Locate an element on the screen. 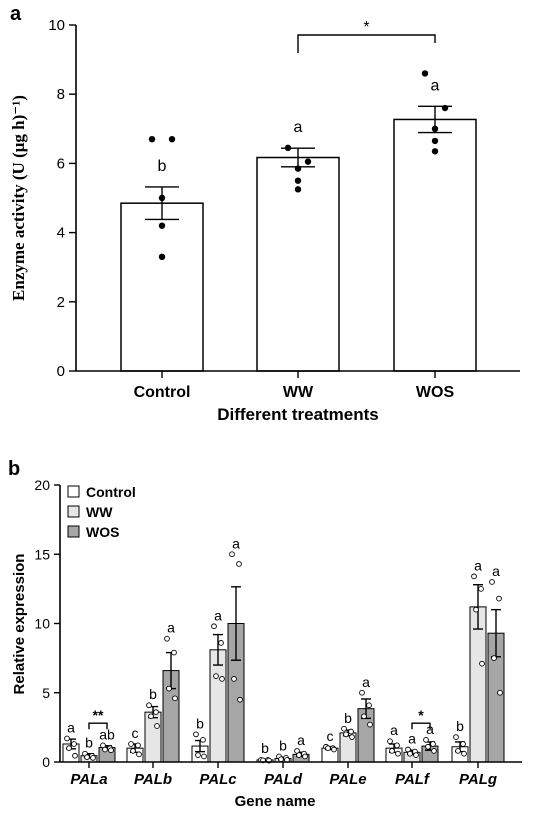  panel-a-y-tick-label: 8 is located at coordinates (61, 94).